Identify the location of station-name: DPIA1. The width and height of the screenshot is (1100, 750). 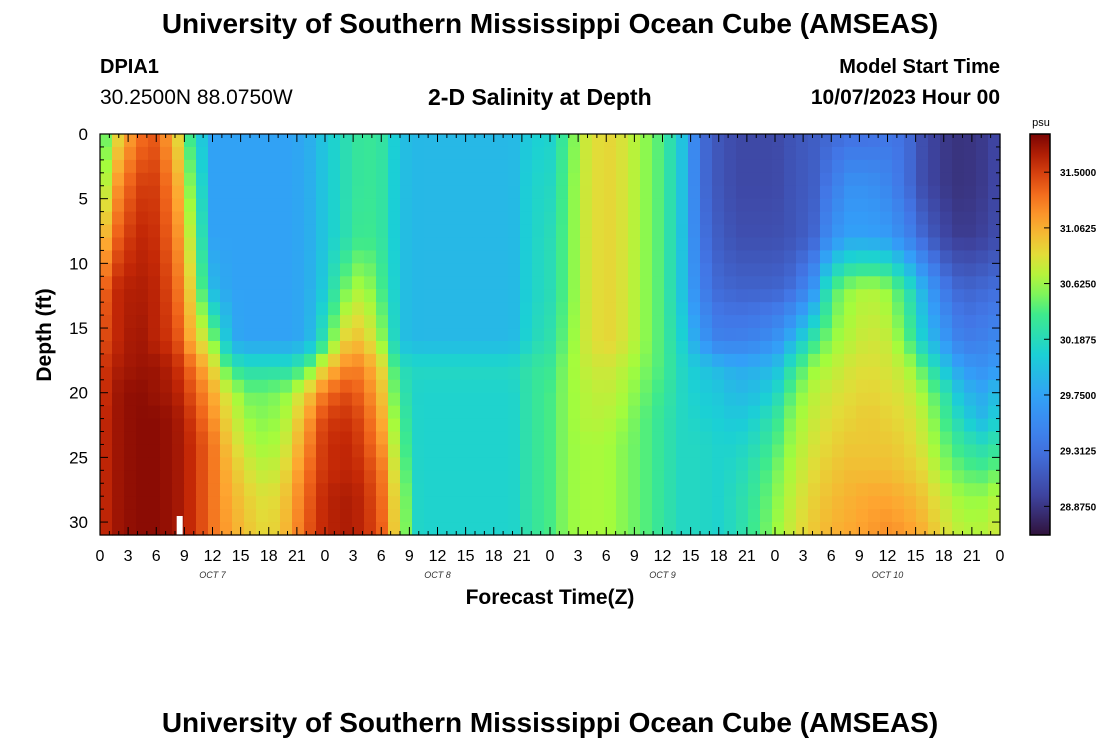
(129, 67).